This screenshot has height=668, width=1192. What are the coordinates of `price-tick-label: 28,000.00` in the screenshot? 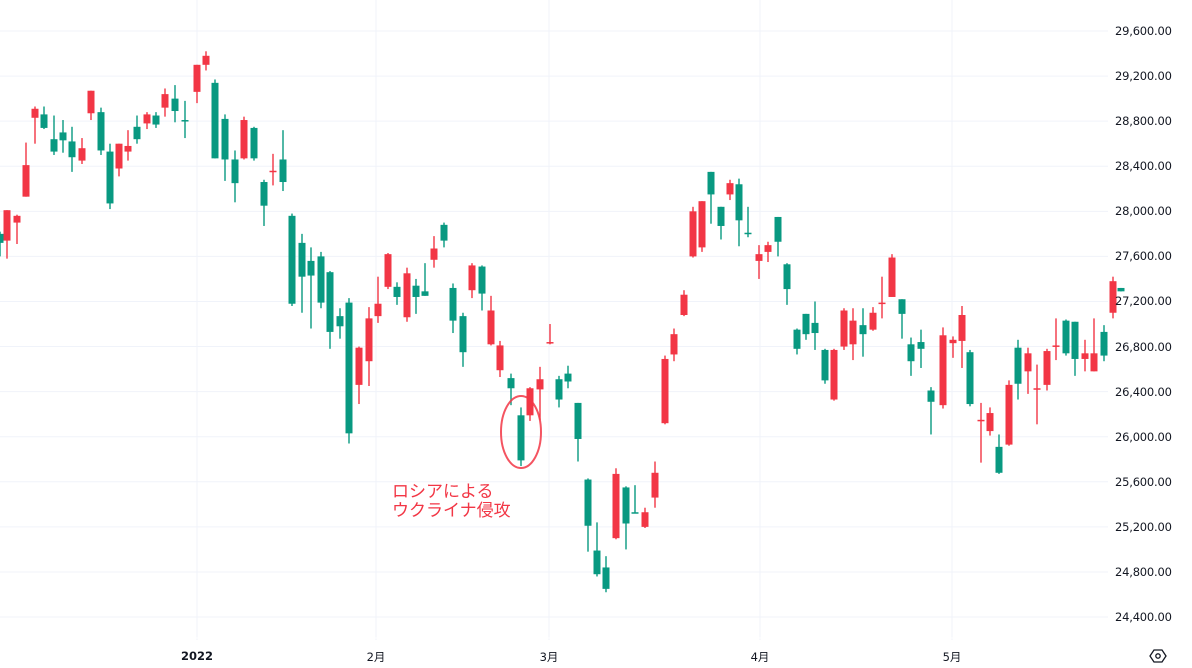 It's located at (1143, 211).